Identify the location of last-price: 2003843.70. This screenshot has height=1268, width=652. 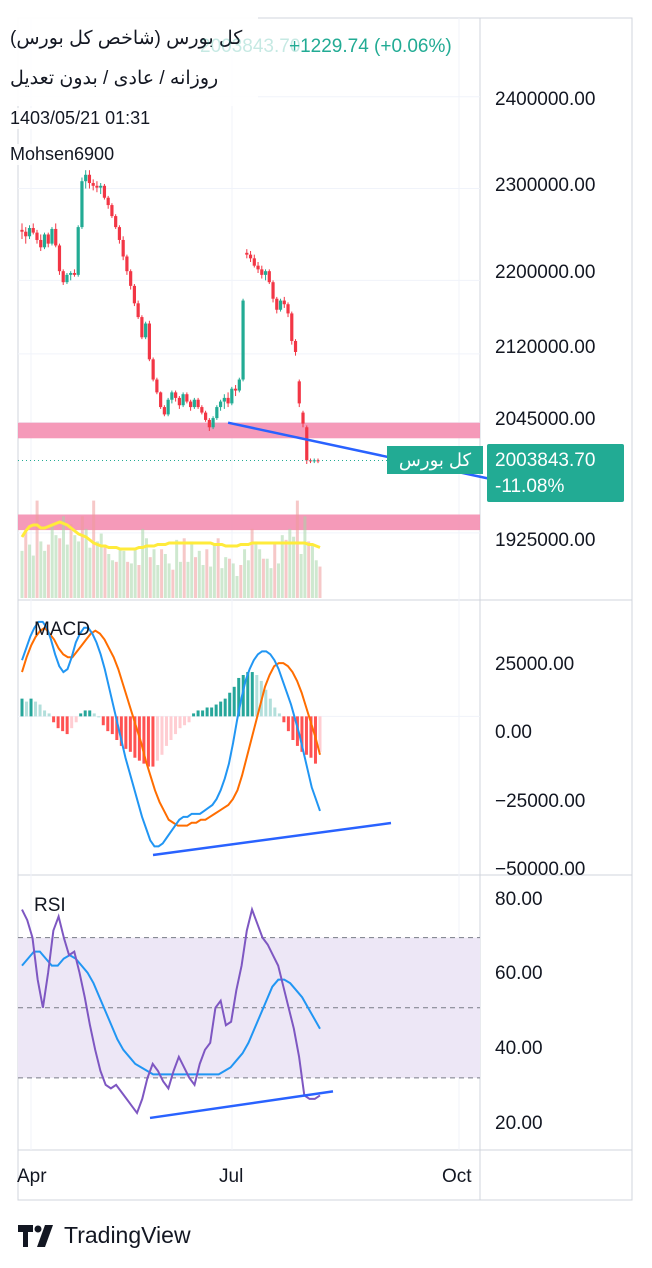
(545, 460).